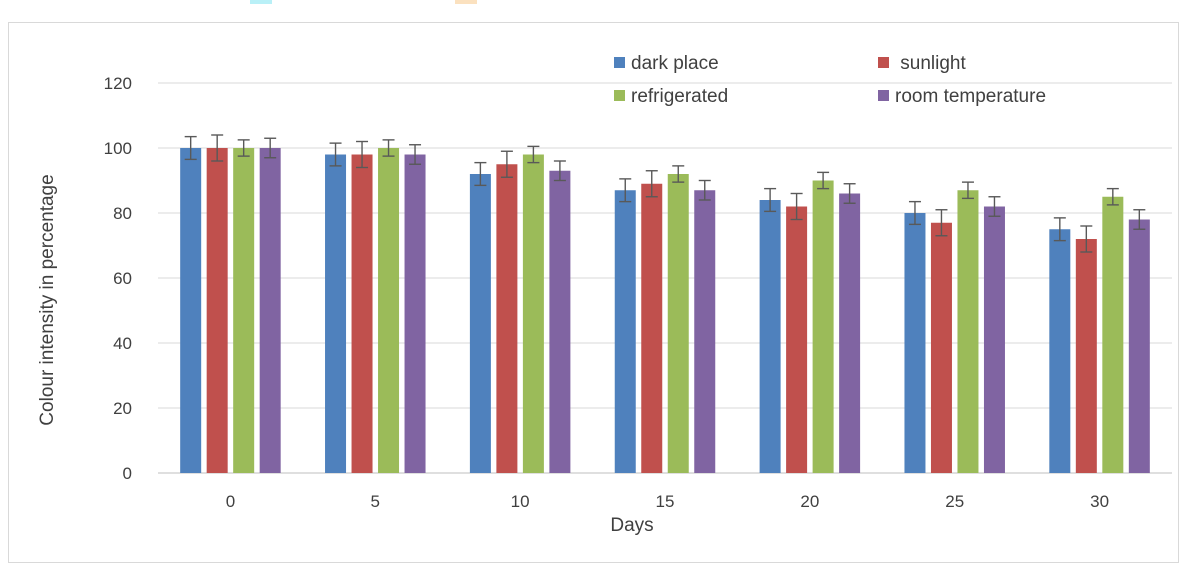 This screenshot has width=1181, height=571. What do you see at coordinates (122, 213) in the screenshot?
I see `y-tick-label: 80` at bounding box center [122, 213].